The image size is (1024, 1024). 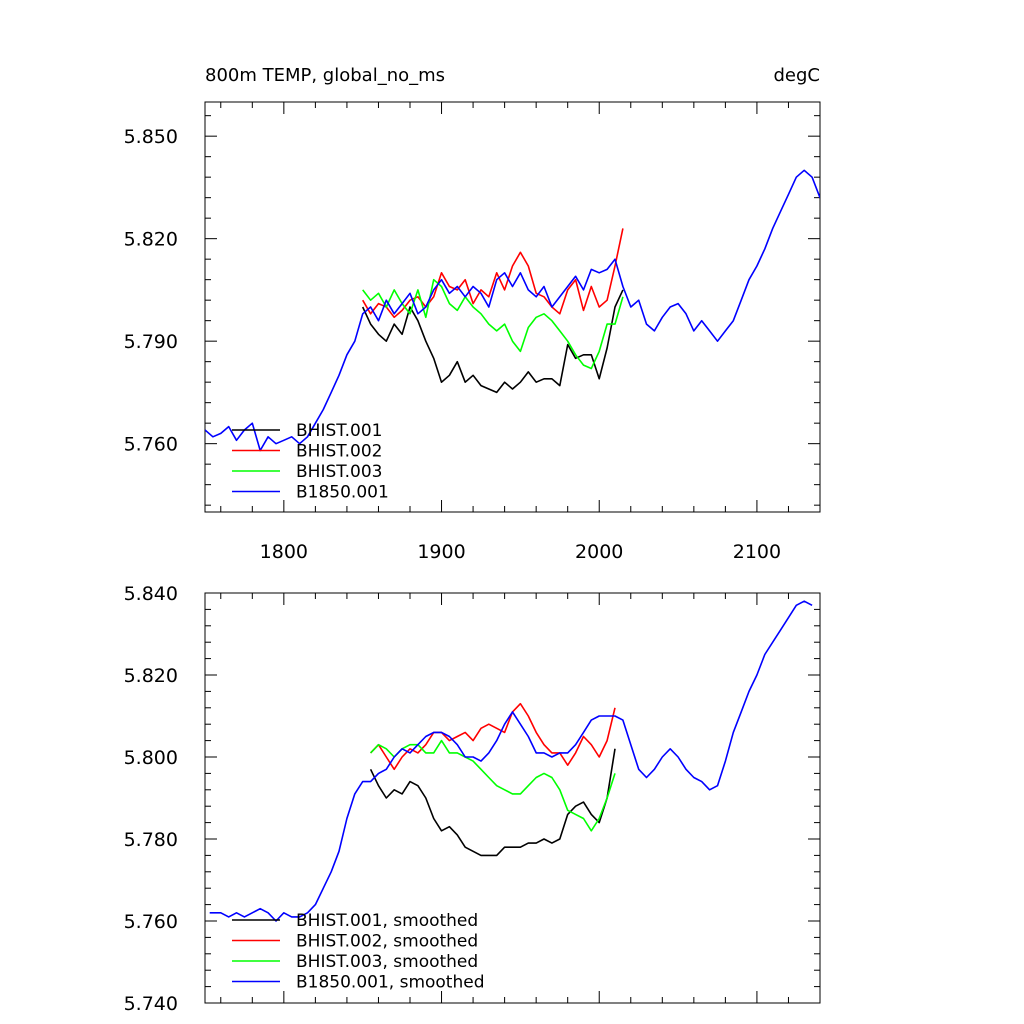 I want to click on chart-title: 800m TEMP, global_no_ms, so click(x=325, y=75).